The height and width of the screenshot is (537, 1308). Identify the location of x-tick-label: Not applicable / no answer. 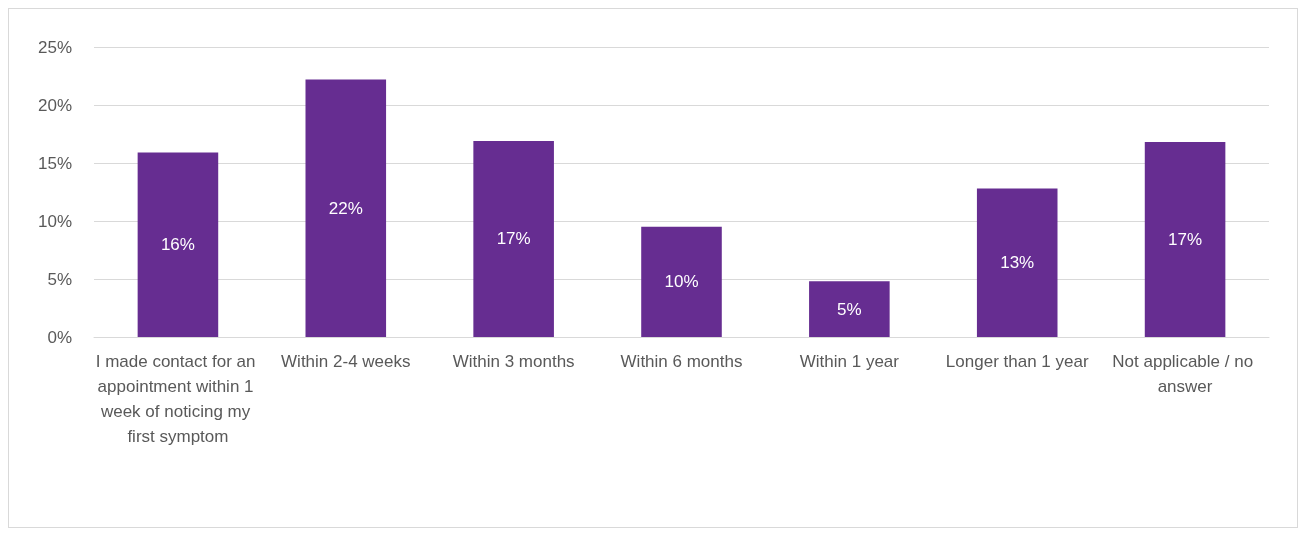
(1185, 374).